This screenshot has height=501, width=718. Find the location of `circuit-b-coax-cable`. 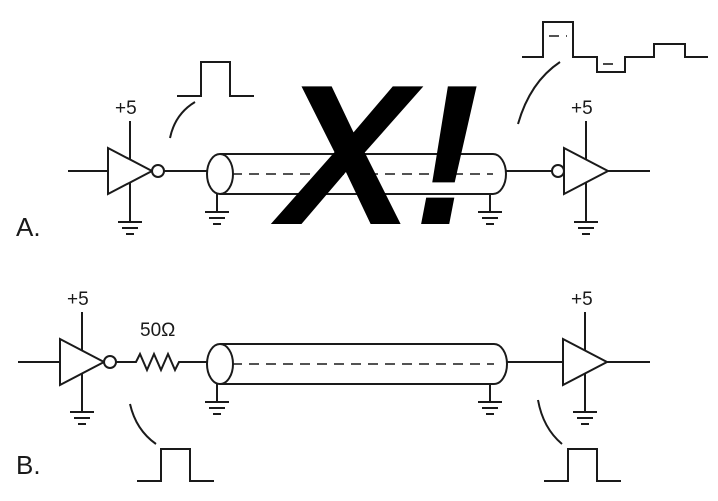

circuit-b-coax-cable is located at coordinates (384, 379).